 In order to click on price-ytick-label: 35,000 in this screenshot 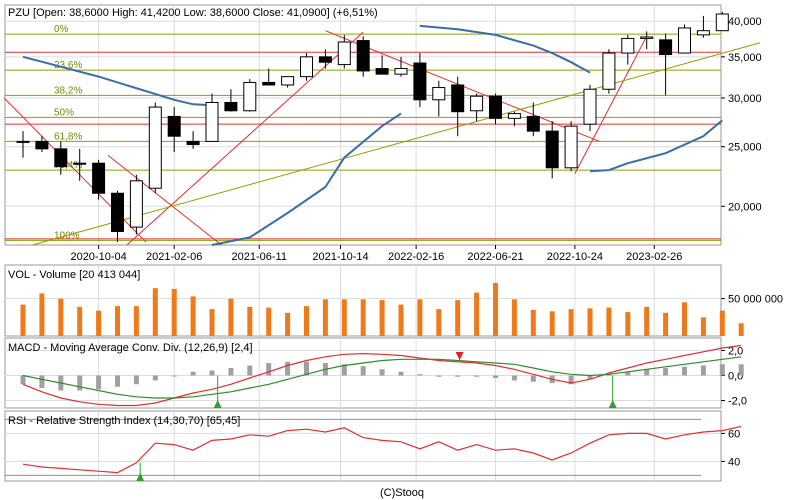, I will do `click(745, 58)`.